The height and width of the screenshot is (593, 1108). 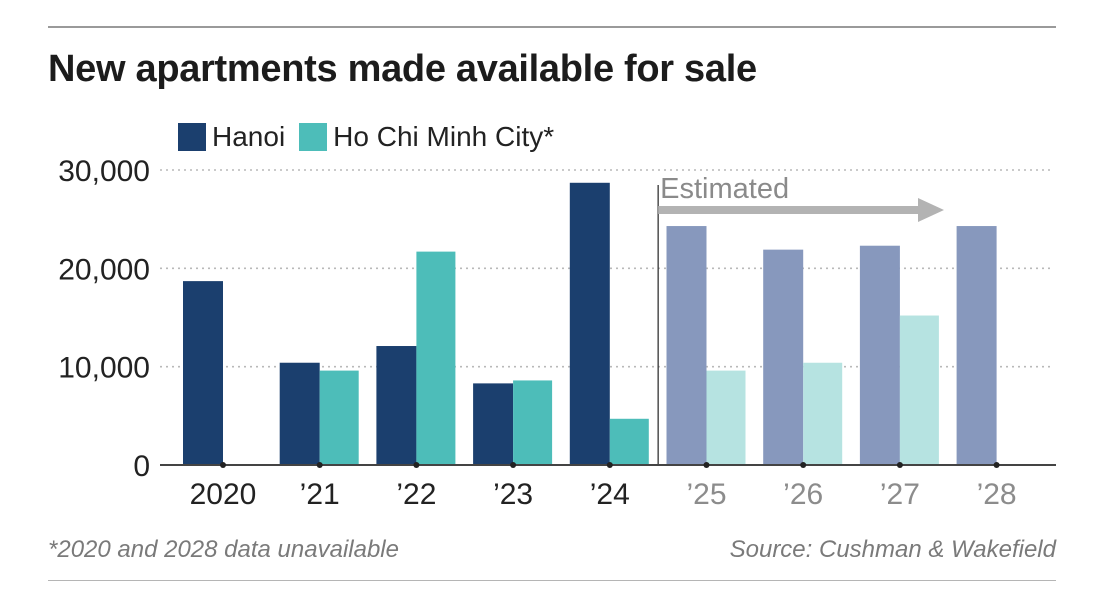 What do you see at coordinates (552, 27) in the screenshot?
I see `top-rule` at bounding box center [552, 27].